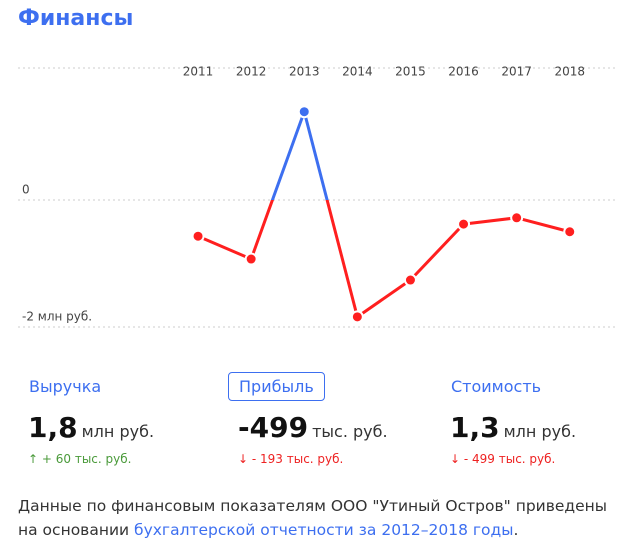 This screenshot has width=634, height=542. Describe the element at coordinates (57, 317) in the screenshot. I see `y-tick-label: -2 млн руб.` at that location.